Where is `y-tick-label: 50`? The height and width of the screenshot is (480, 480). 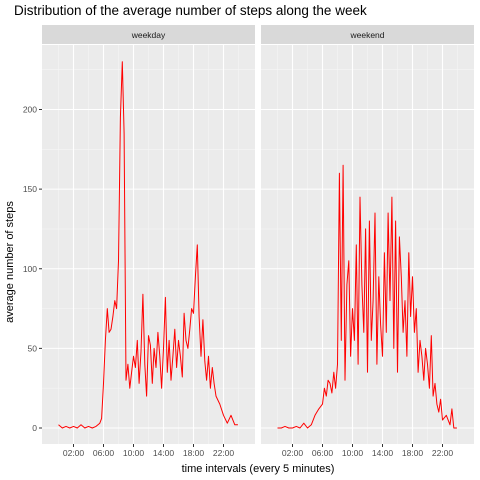 y-tick-label: 50 is located at coordinates (33, 348).